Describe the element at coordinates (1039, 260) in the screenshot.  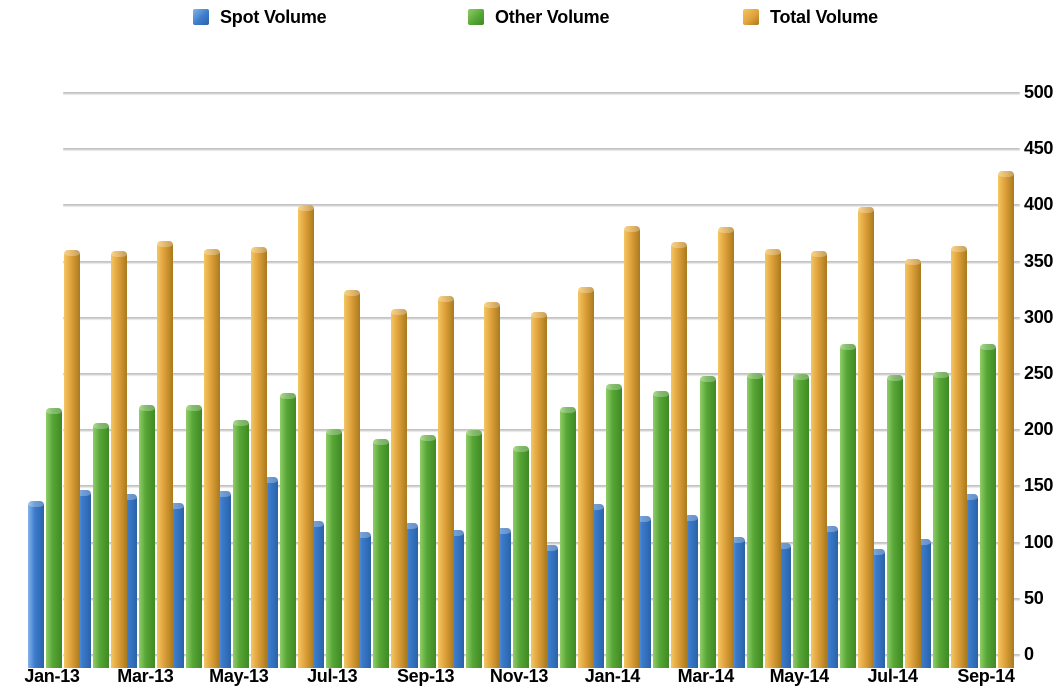
I see `y-axis-label: 350` at that location.